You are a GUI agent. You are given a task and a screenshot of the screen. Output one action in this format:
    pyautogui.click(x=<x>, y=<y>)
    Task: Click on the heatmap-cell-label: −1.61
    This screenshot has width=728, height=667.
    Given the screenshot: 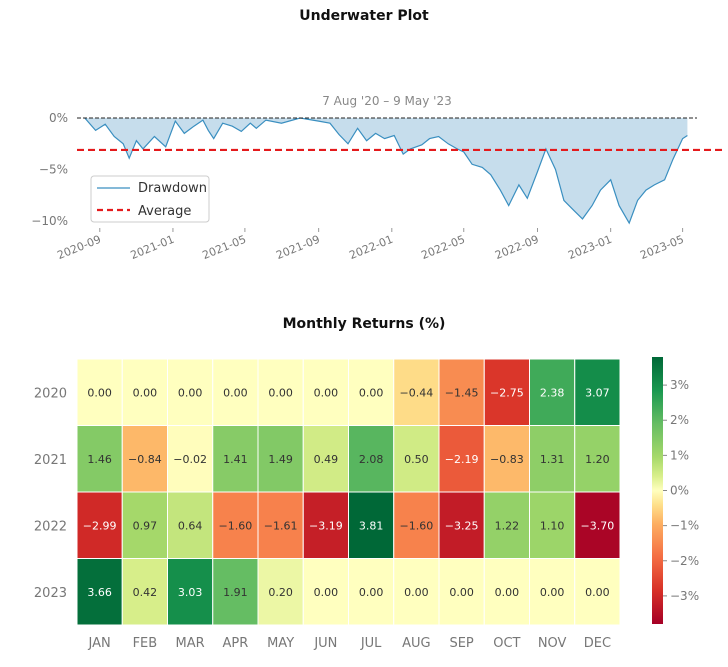 What is the action you would take?
    pyautogui.click(x=281, y=525)
    